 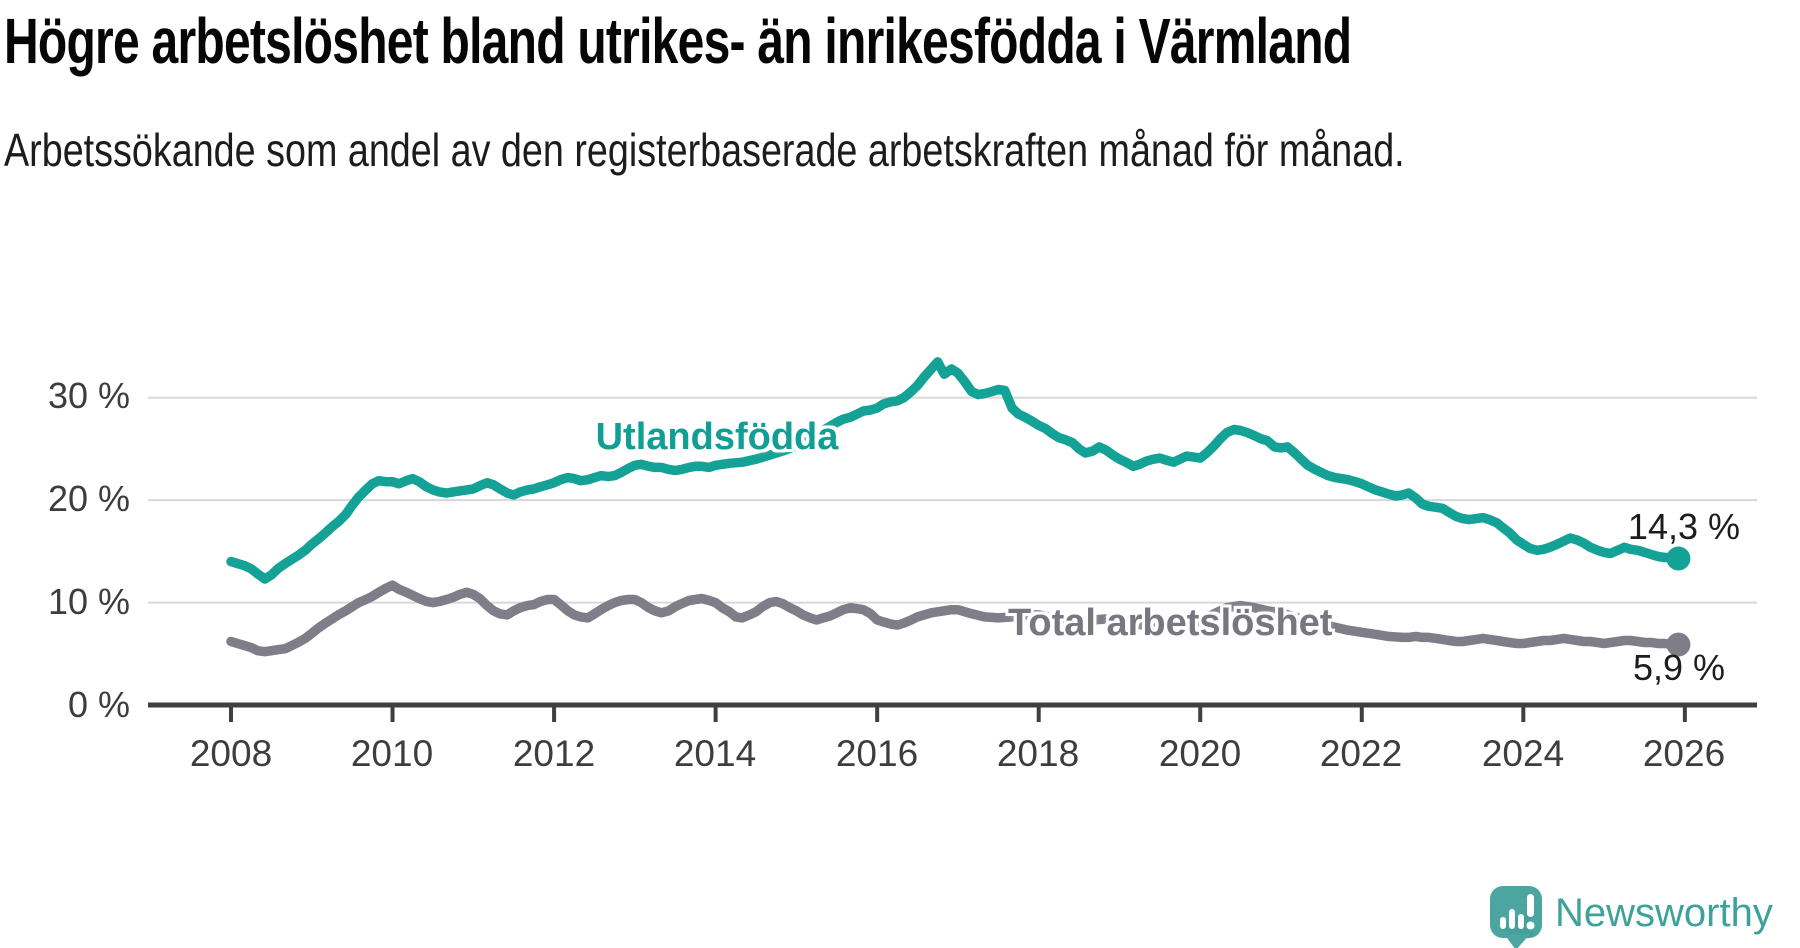 I want to click on brand-name: Newsworthy, so click(x=1664, y=913).